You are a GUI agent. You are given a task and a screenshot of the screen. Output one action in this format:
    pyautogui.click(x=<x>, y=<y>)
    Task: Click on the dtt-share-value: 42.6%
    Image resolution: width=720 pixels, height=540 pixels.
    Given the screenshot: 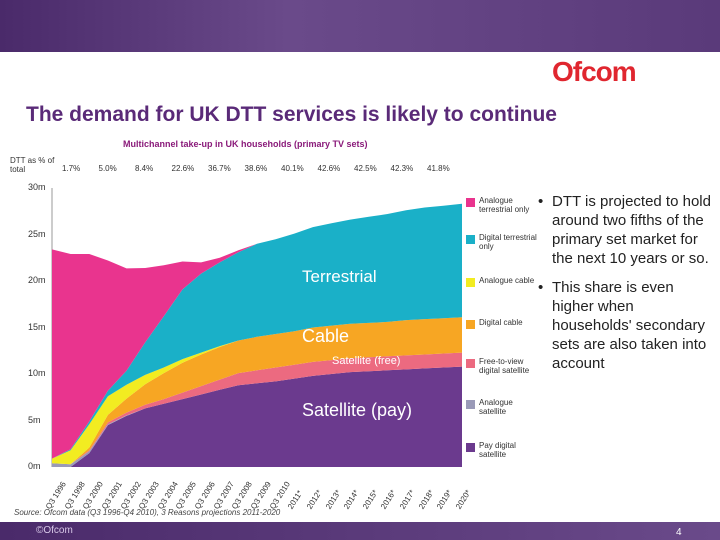 What is the action you would take?
    pyautogui.click(x=329, y=168)
    